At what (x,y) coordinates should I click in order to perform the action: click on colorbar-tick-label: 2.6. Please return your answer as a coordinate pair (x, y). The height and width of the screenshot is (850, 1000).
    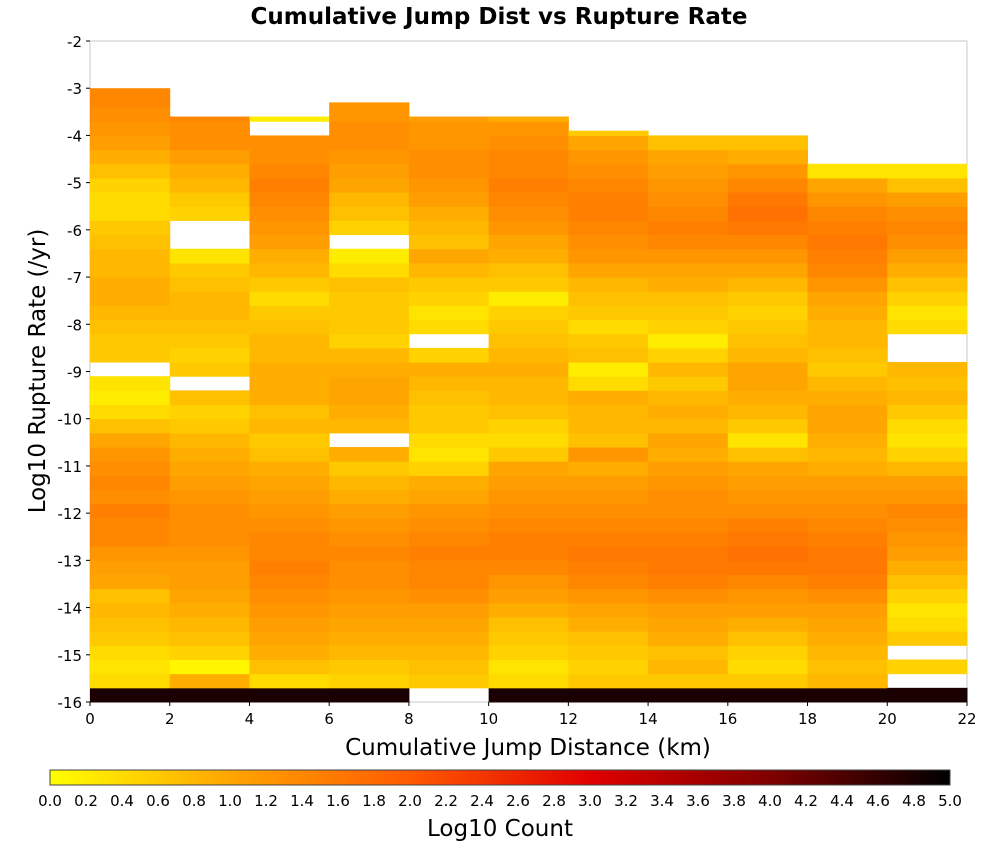
    Looking at the image, I should click on (518, 801).